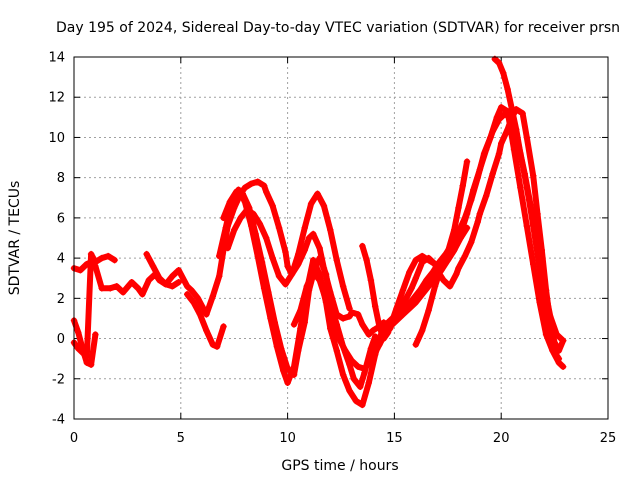 Image resolution: width=640 pixels, height=480 pixels. What do you see at coordinates (287, 438) in the screenshot?
I see `x-tick-label: 10` at bounding box center [287, 438].